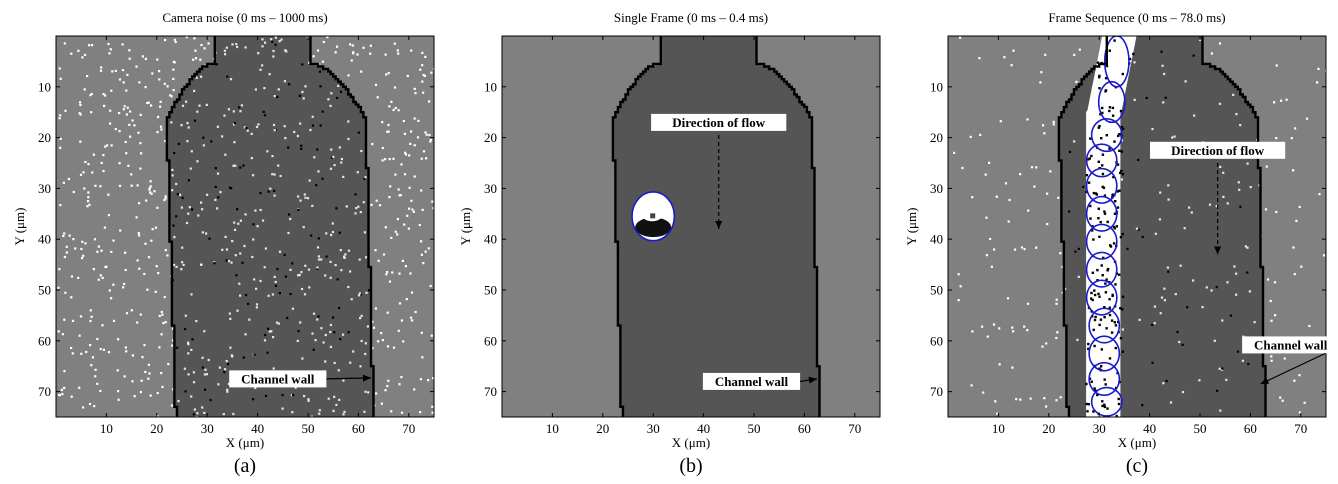  I want to click on channel-wall-arrow-line, so click(1293, 368).